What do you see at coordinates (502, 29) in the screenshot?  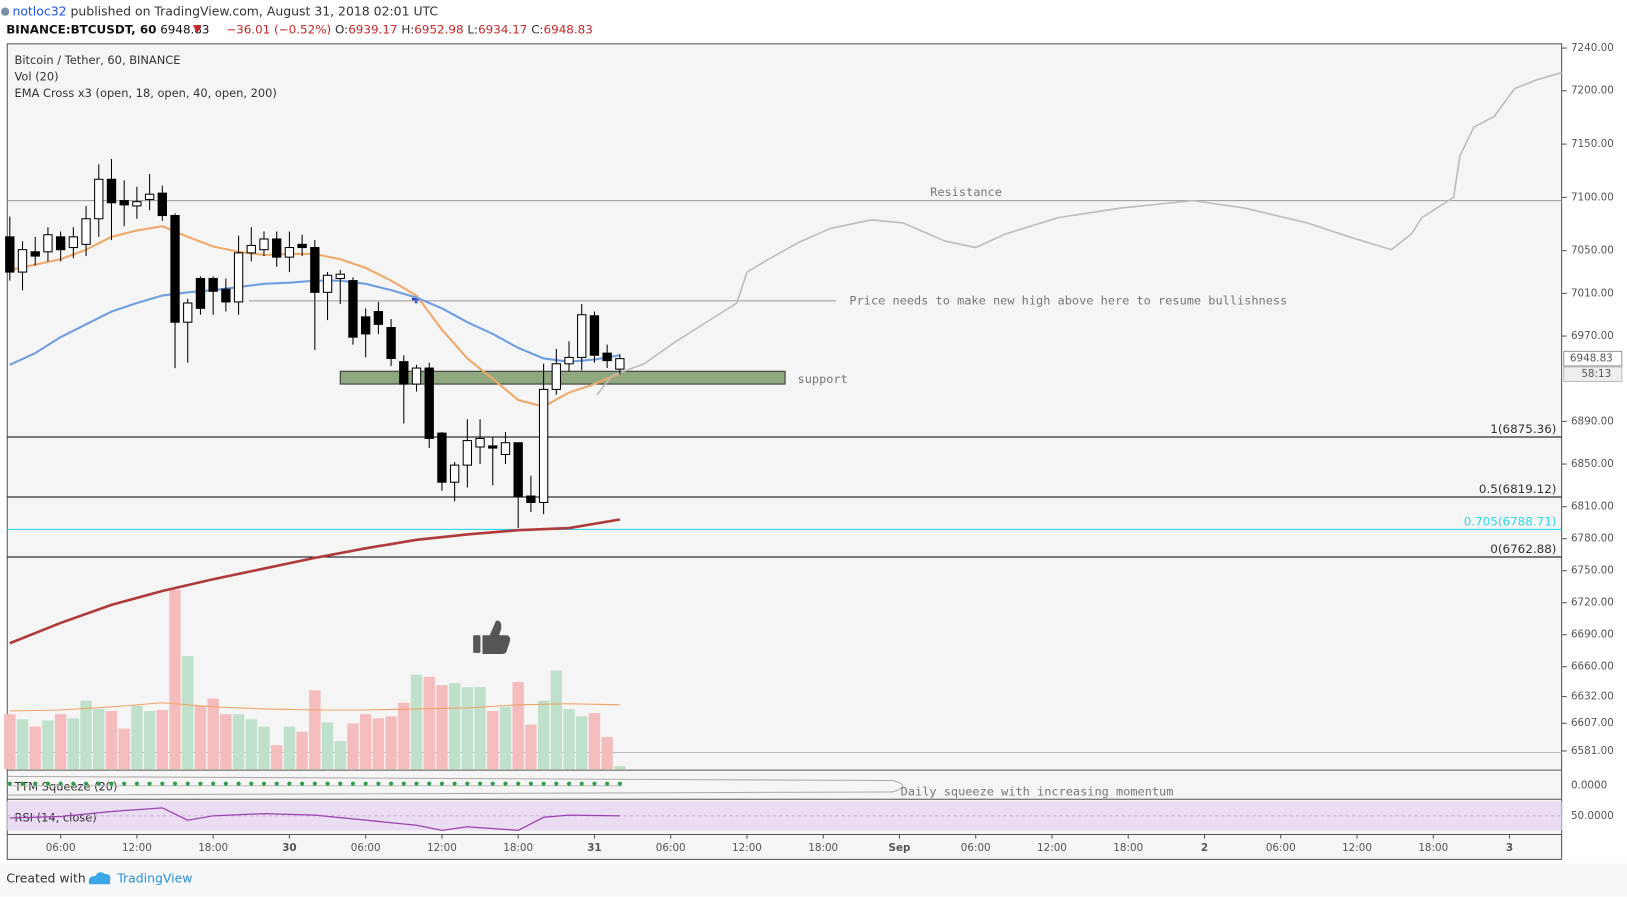 I see `ohlc-value: 6934.17` at bounding box center [502, 29].